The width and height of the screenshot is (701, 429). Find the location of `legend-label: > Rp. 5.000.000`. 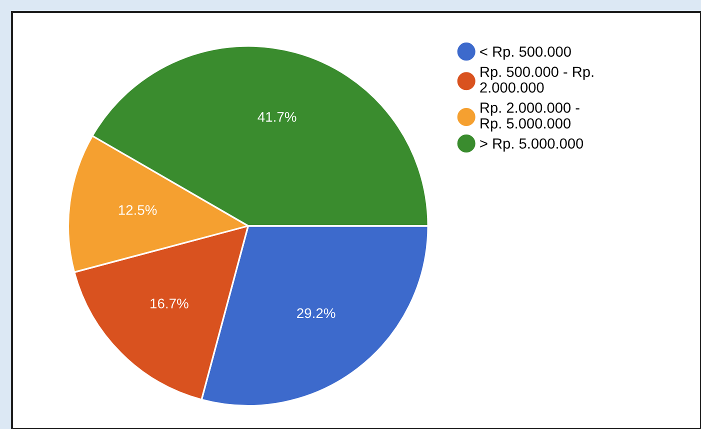

legend-label: > Rp. 5.000.000 is located at coordinates (532, 145).